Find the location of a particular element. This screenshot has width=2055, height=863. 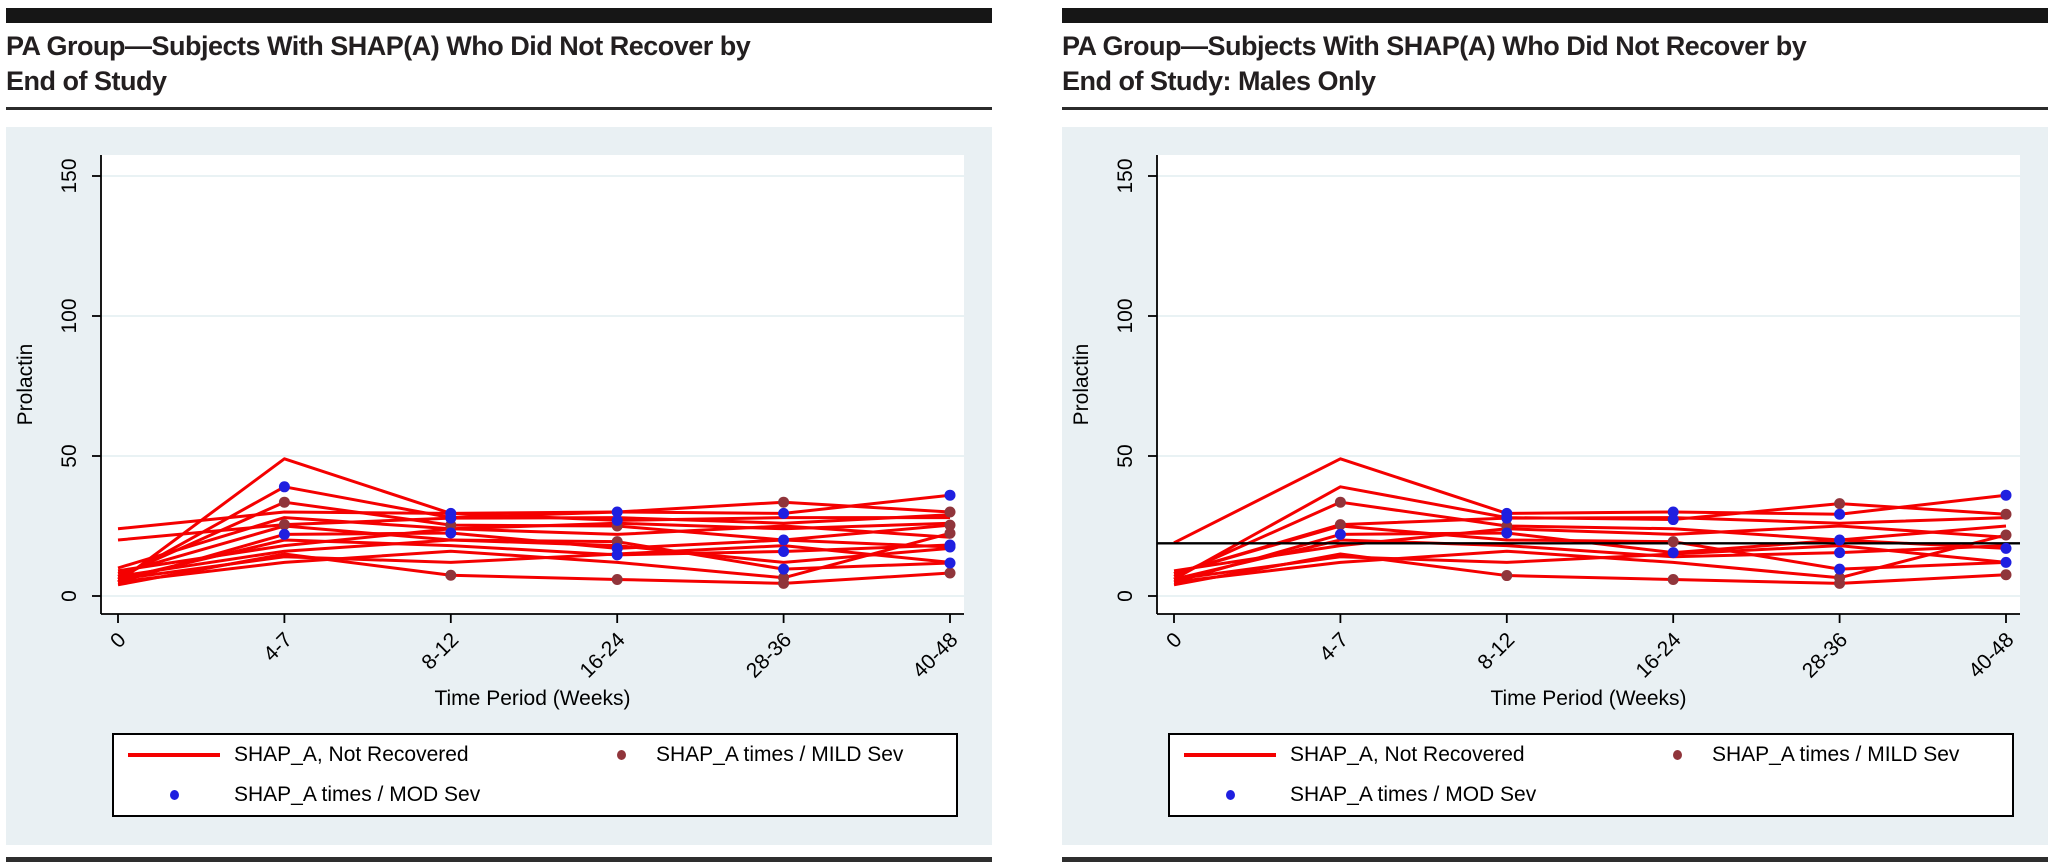

subject-lines is located at coordinates (534, 522).